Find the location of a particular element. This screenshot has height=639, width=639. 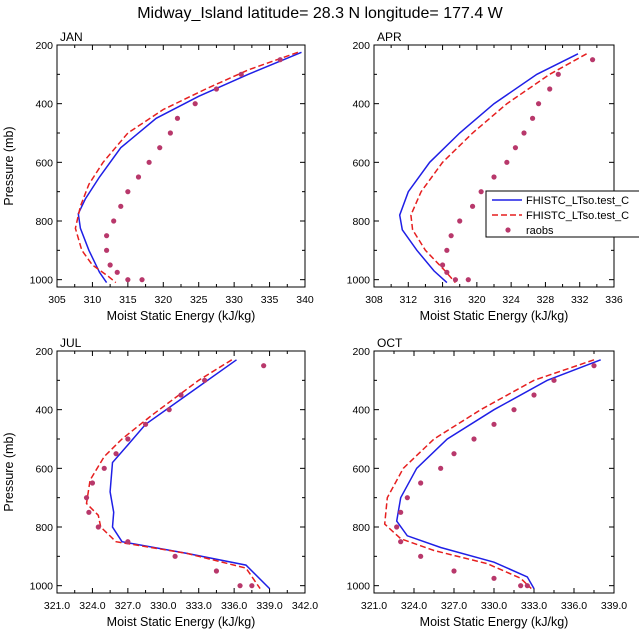

x-tick-label: 315 is located at coordinates (128, 300).